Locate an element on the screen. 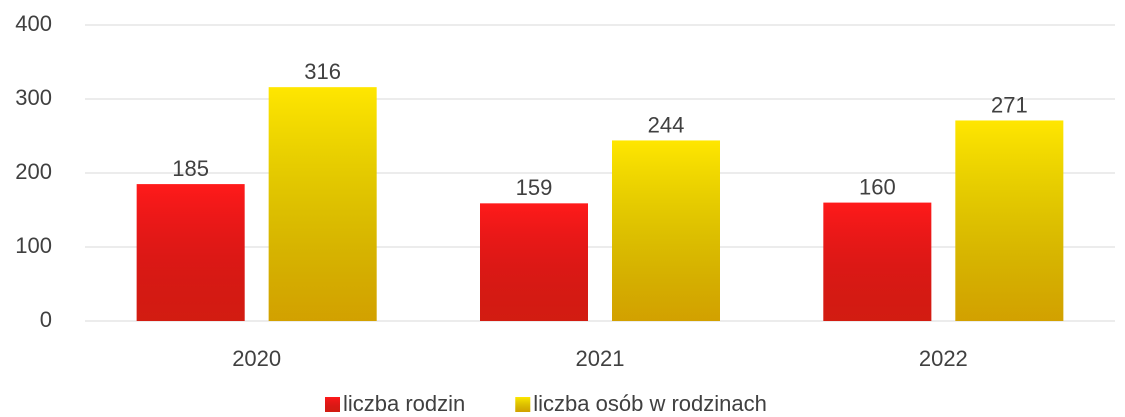 This screenshot has width=1125, height=417. legend-label: liczba osób w rodzinach is located at coordinates (650, 403).